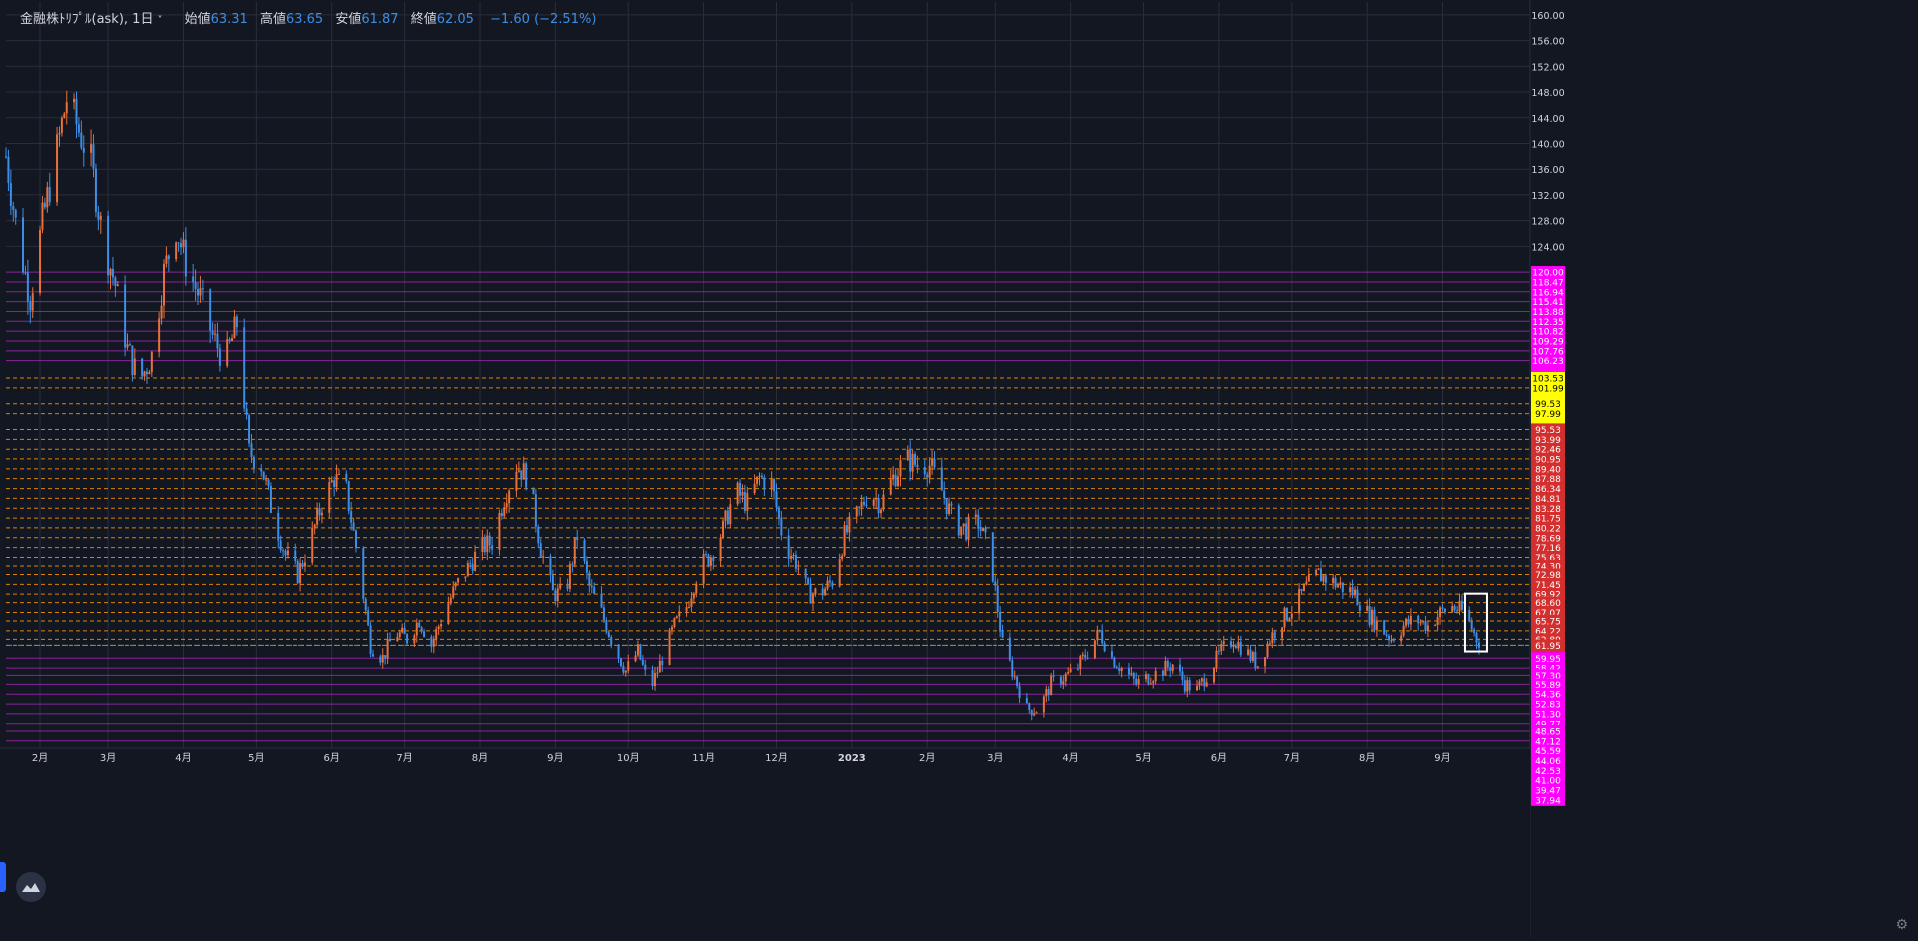 This screenshot has width=1918, height=941. What do you see at coordinates (776, 758) in the screenshot?
I see `time-tick-label: 12月` at bounding box center [776, 758].